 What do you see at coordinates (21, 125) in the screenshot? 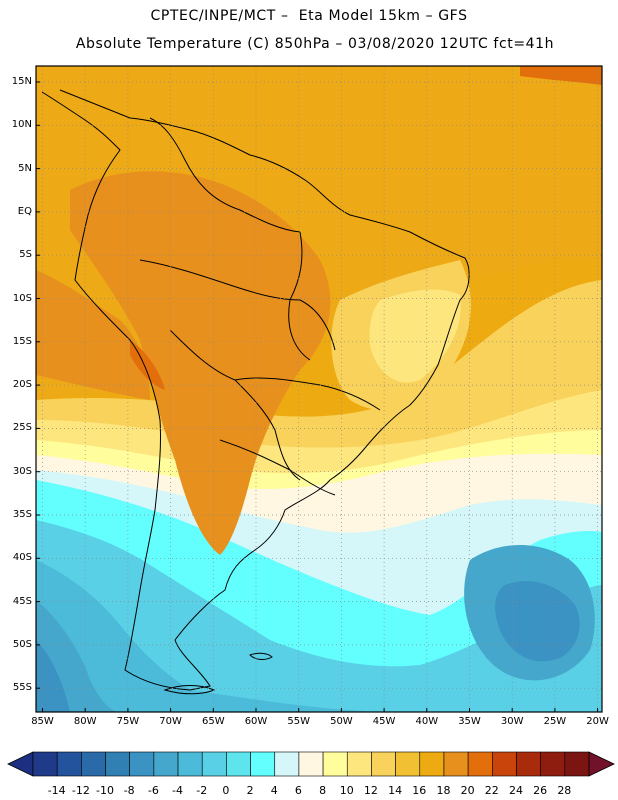
I see `lat-tick-label: 10N` at bounding box center [21, 125].